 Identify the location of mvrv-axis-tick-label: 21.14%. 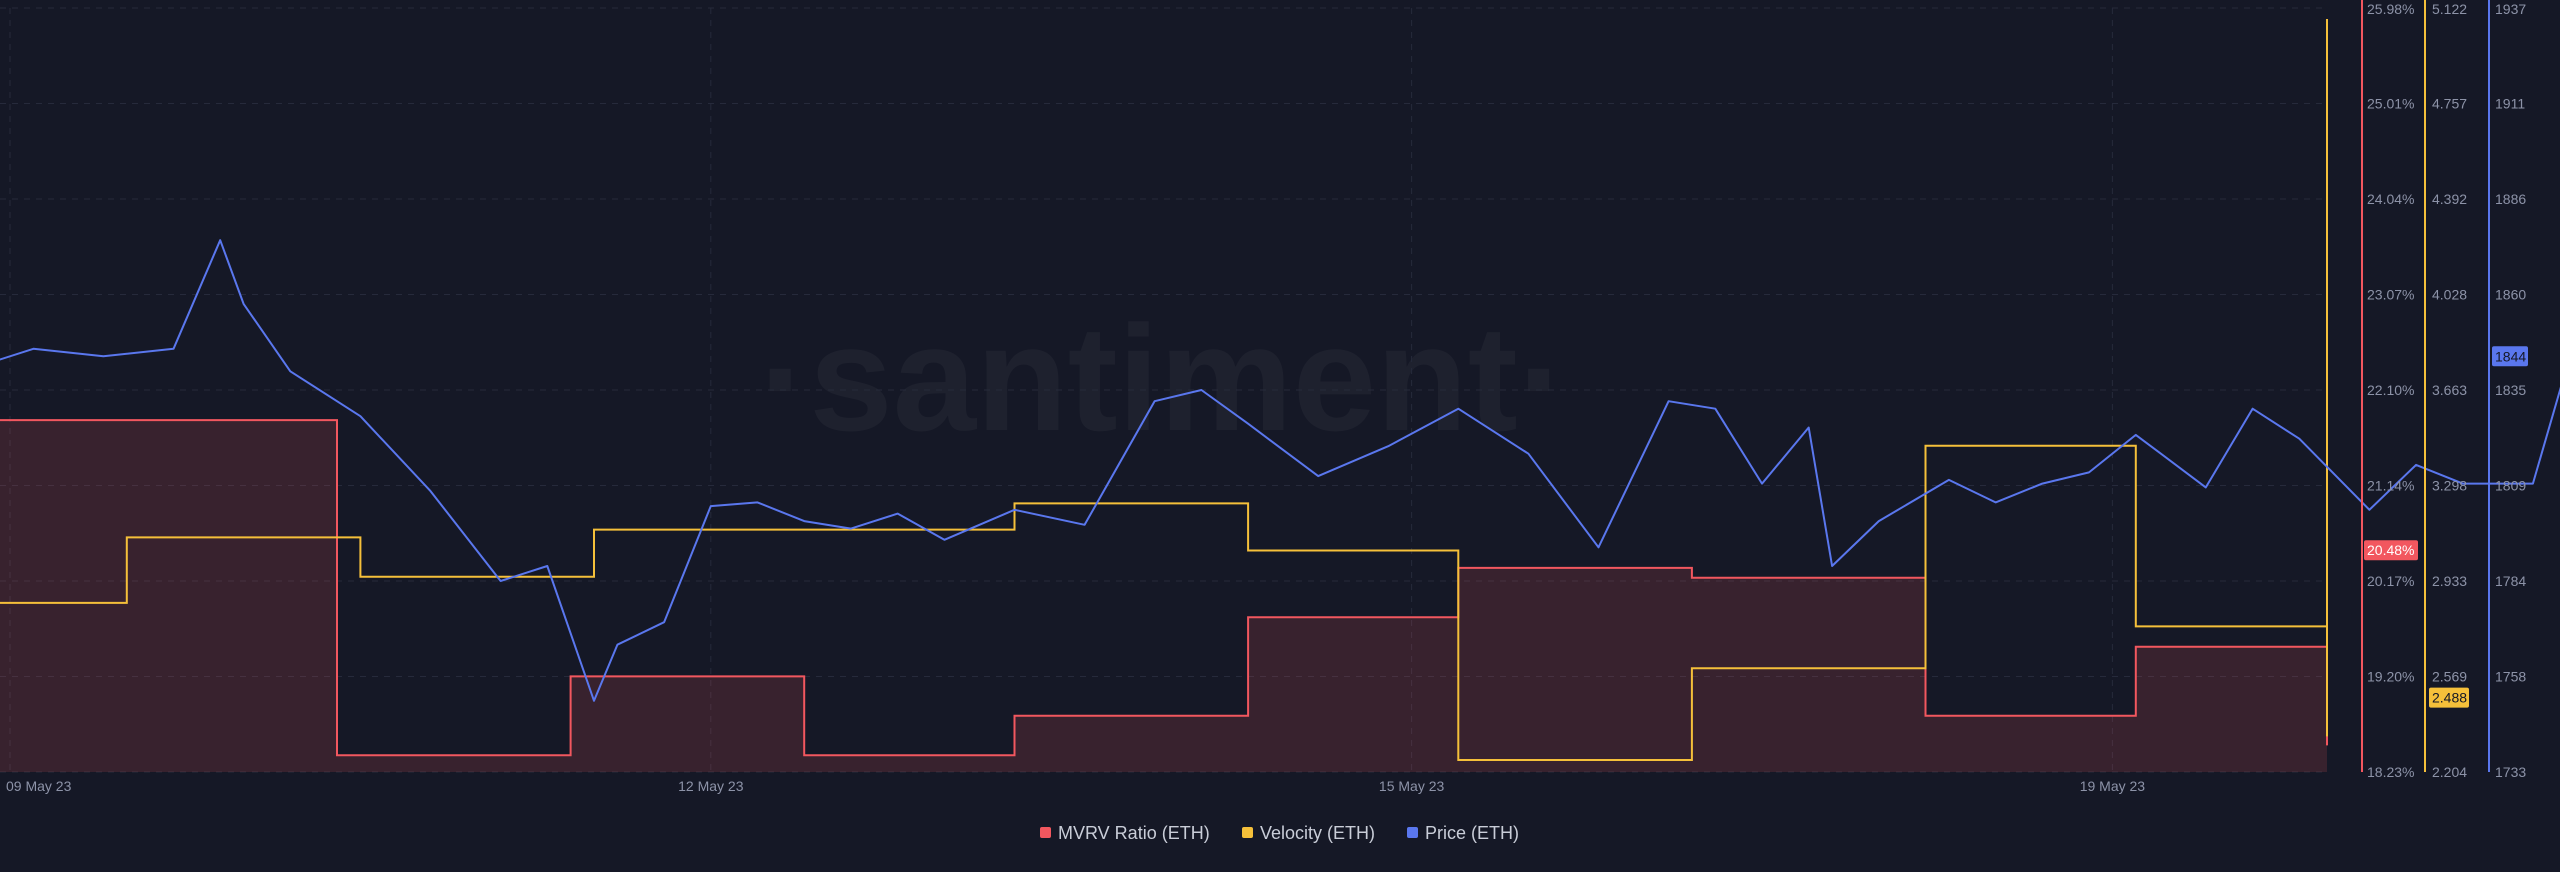
(2390, 486).